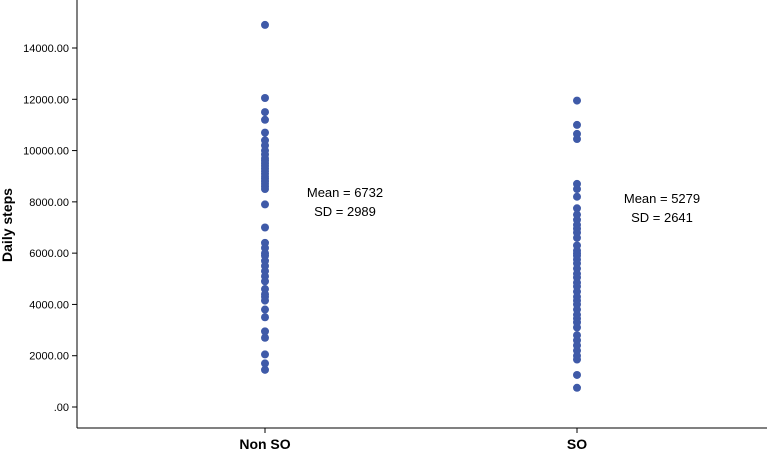  I want to click on sd-annotation: SD = 2989, so click(345, 211).